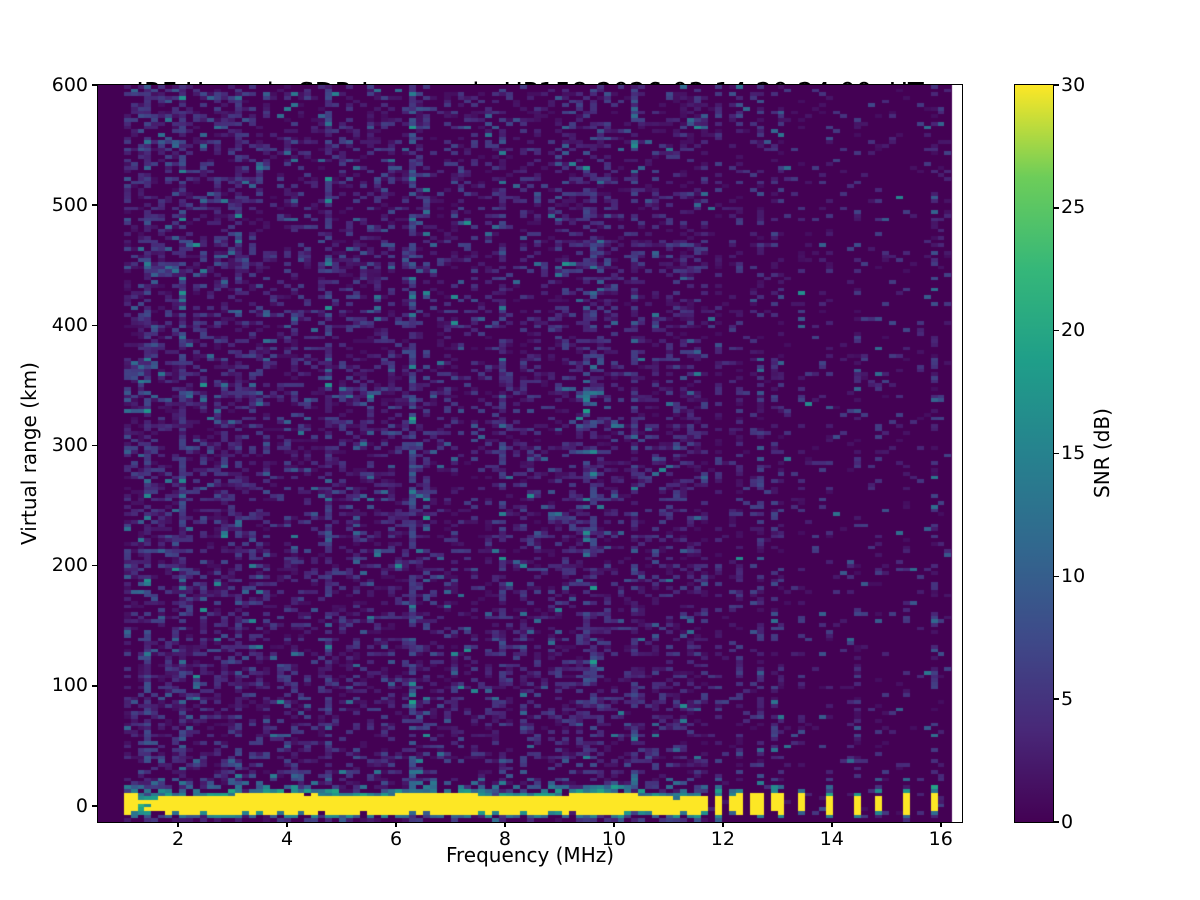 Image resolution: width=1200 pixels, height=900 pixels. Describe the element at coordinates (1073, 453) in the screenshot. I see `colorbar-tick-label: 15` at that location.